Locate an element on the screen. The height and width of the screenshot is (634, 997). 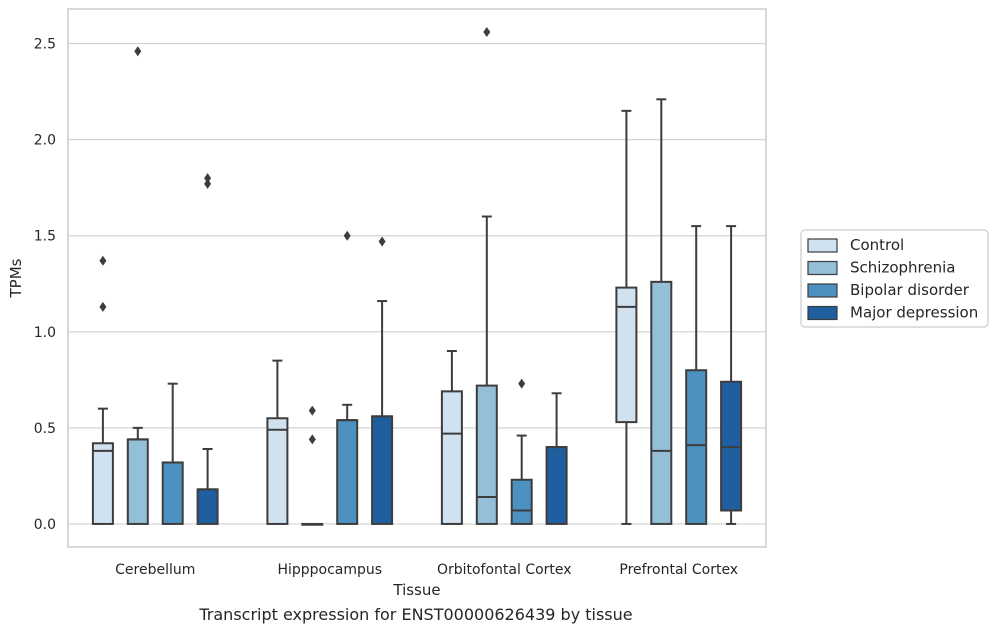
legend-label: Bipolar disorder is located at coordinates (910, 290).